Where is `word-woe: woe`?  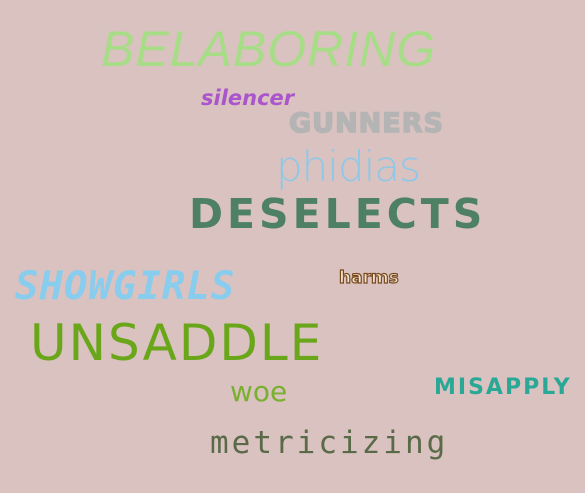
word-woe: woe is located at coordinates (259, 391).